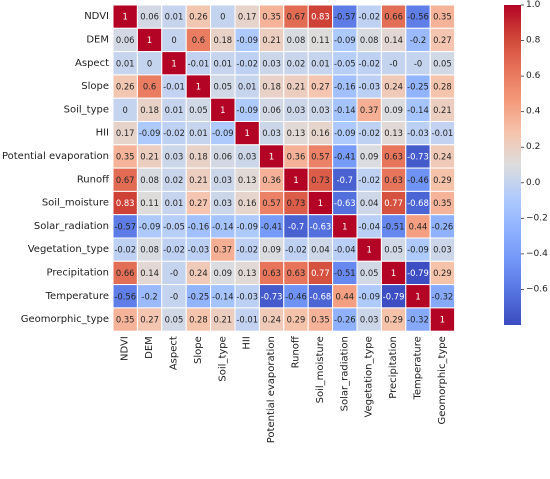 The width and height of the screenshot is (550, 479). Describe the element at coordinates (369, 376) in the screenshot. I see `x-tick-label: Vegetation_type` at that location.